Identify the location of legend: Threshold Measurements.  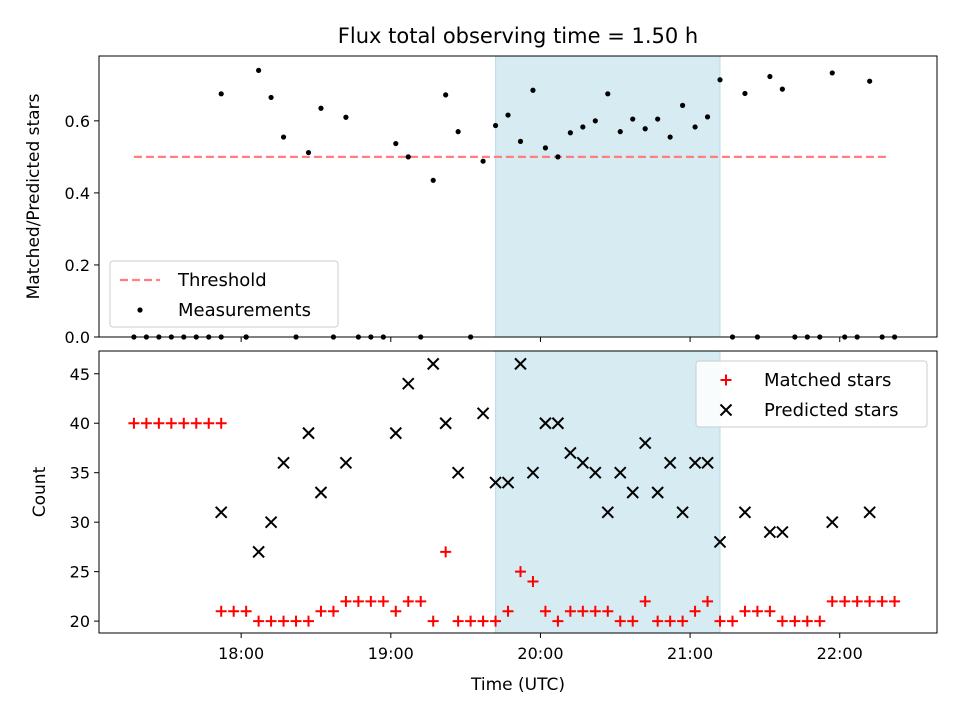
(224, 294).